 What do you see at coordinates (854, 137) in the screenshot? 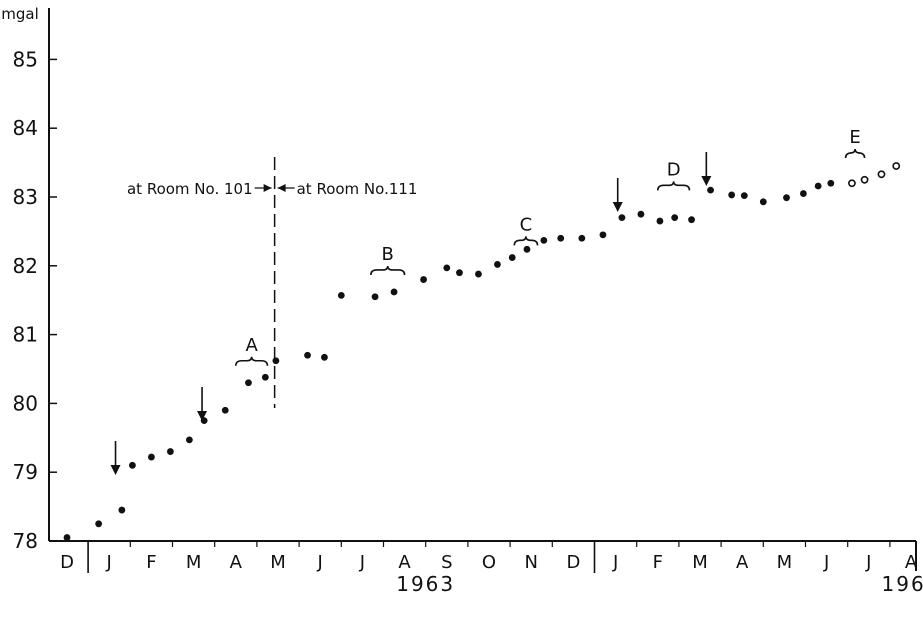
I see `annotation-label: E` at bounding box center [854, 137].